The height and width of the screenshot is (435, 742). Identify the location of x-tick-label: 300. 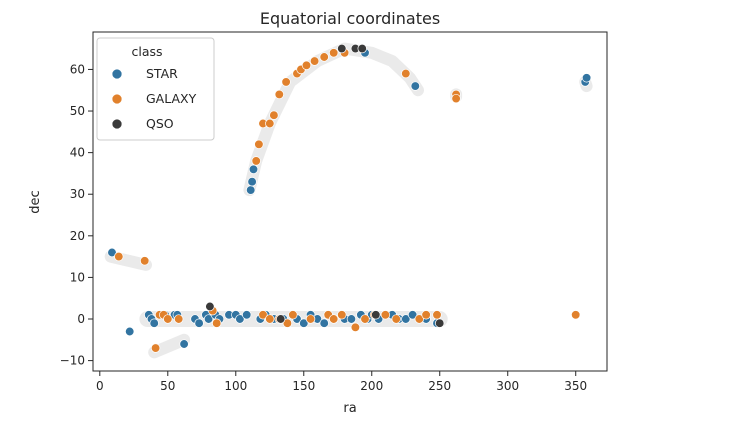
(507, 386).